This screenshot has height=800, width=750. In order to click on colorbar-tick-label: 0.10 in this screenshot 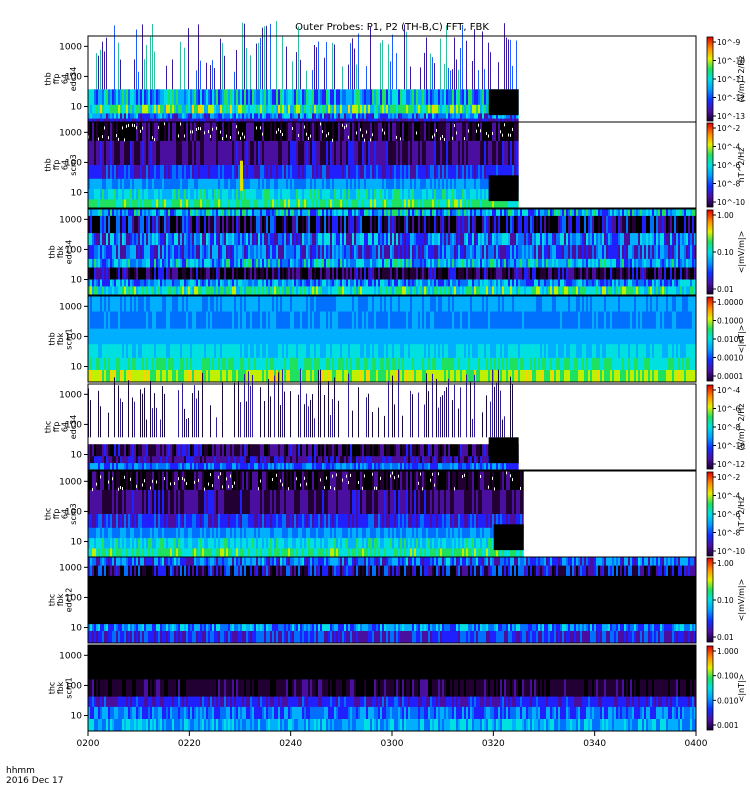, I will do `click(725, 252)`.